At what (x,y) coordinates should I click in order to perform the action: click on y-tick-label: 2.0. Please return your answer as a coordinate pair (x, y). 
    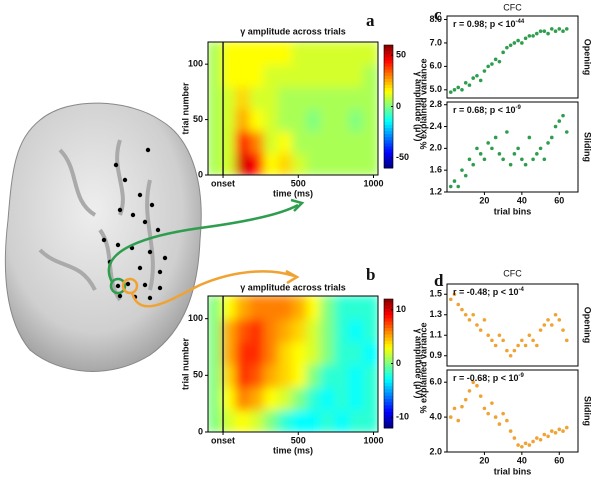
    Looking at the image, I should click on (435, 148).